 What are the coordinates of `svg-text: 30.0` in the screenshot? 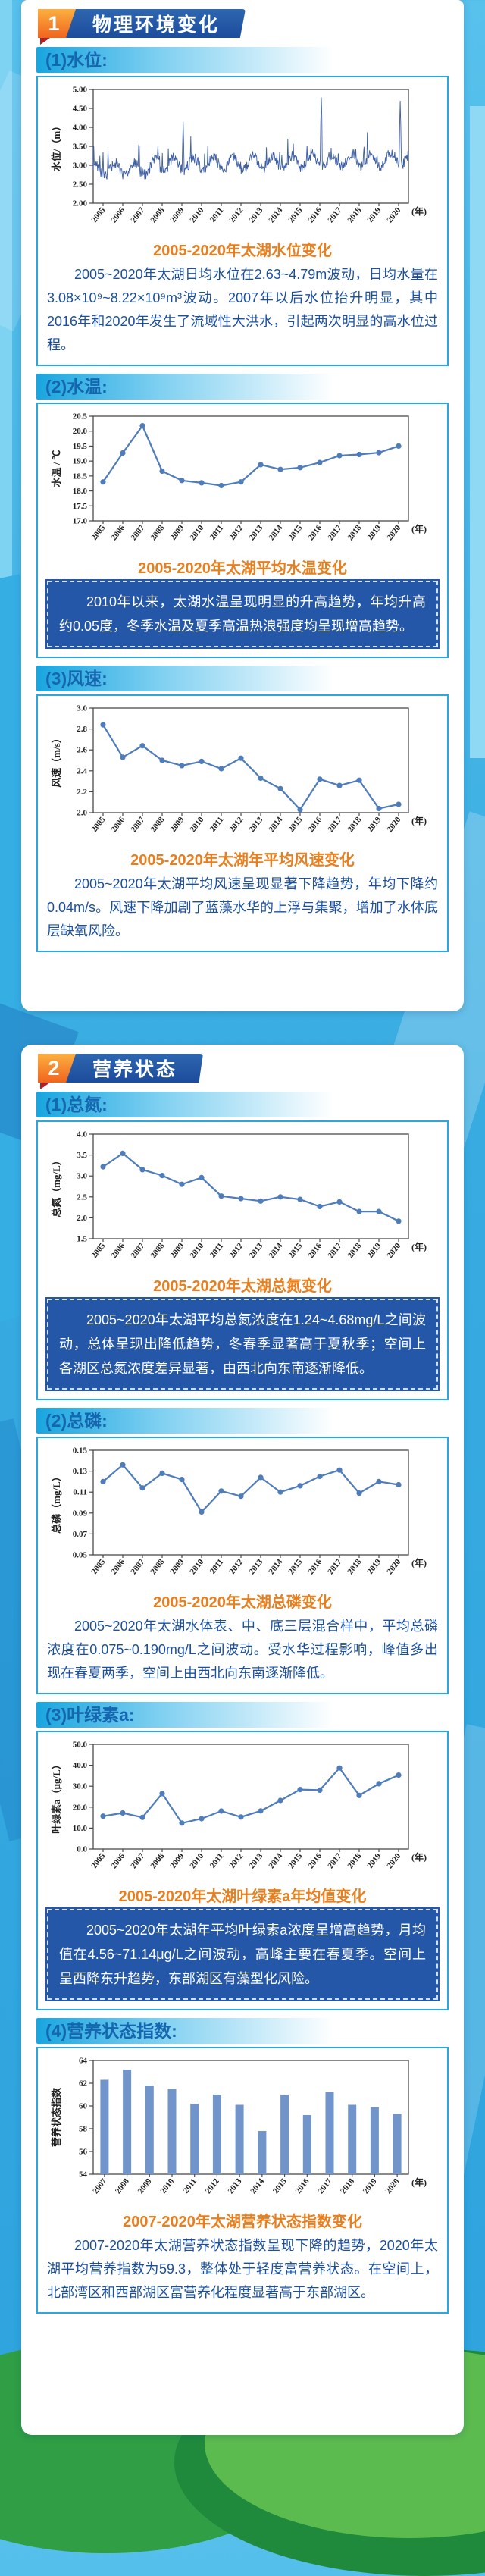 It's located at (80, 1786).